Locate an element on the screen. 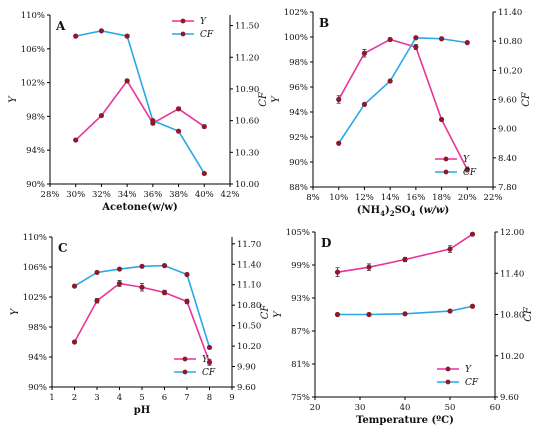  x-tick-label: 32% is located at coordinates (101, 195).